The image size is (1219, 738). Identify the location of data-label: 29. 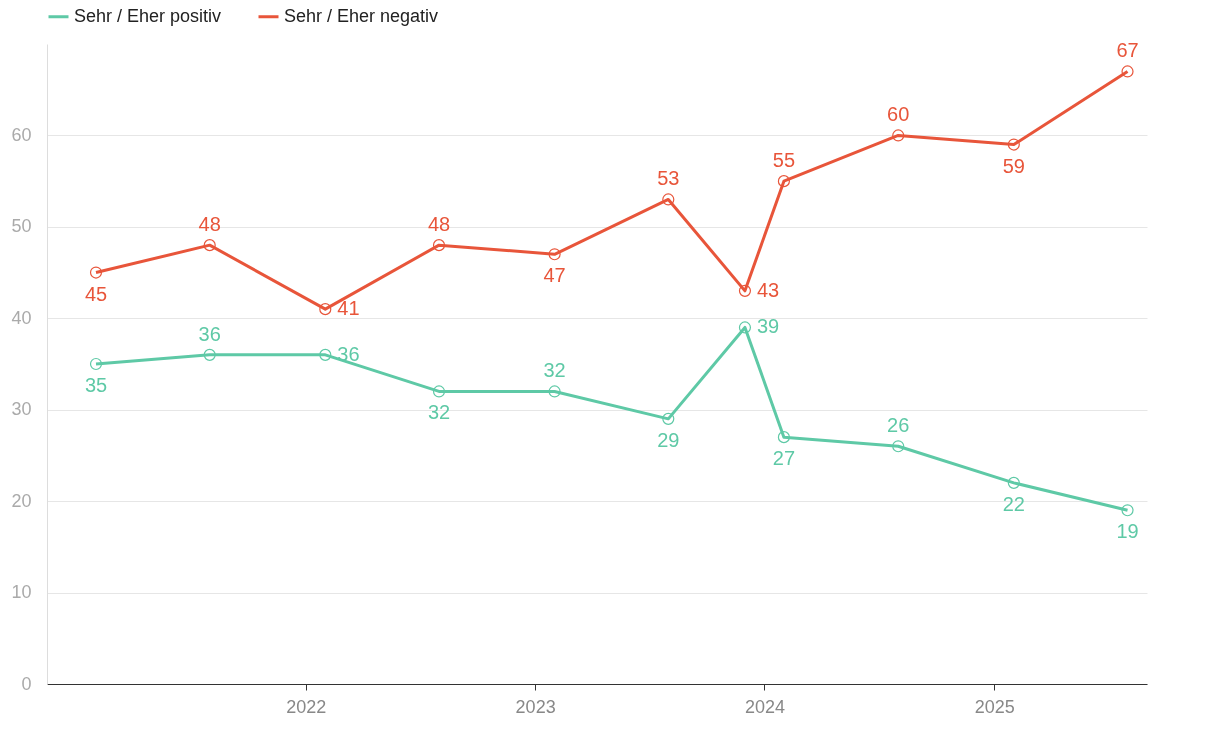
(668, 439).